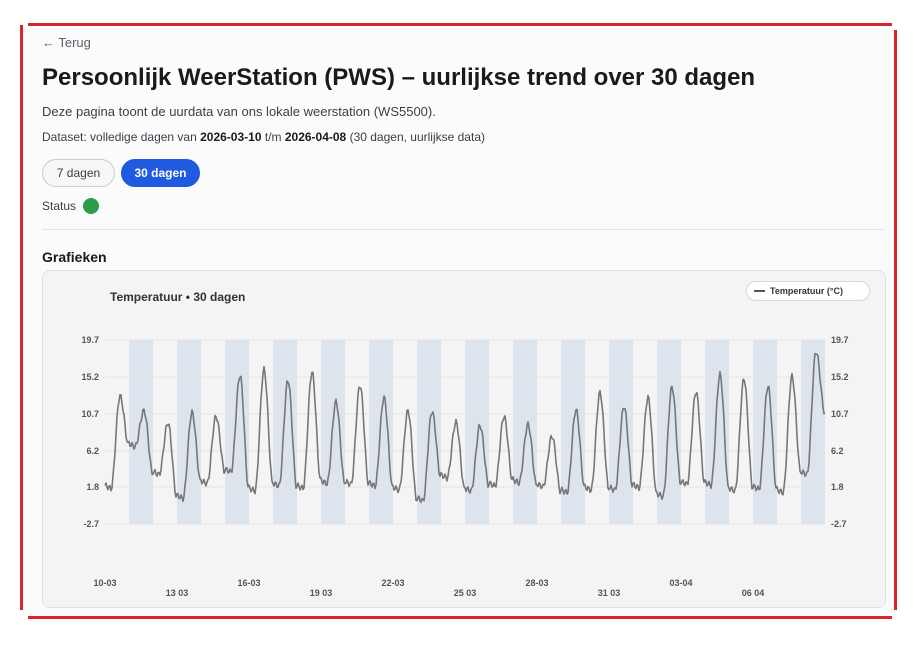 This screenshot has height=645, width=921. What do you see at coordinates (273, 137) in the screenshot?
I see `dataset-connector: t/m` at bounding box center [273, 137].